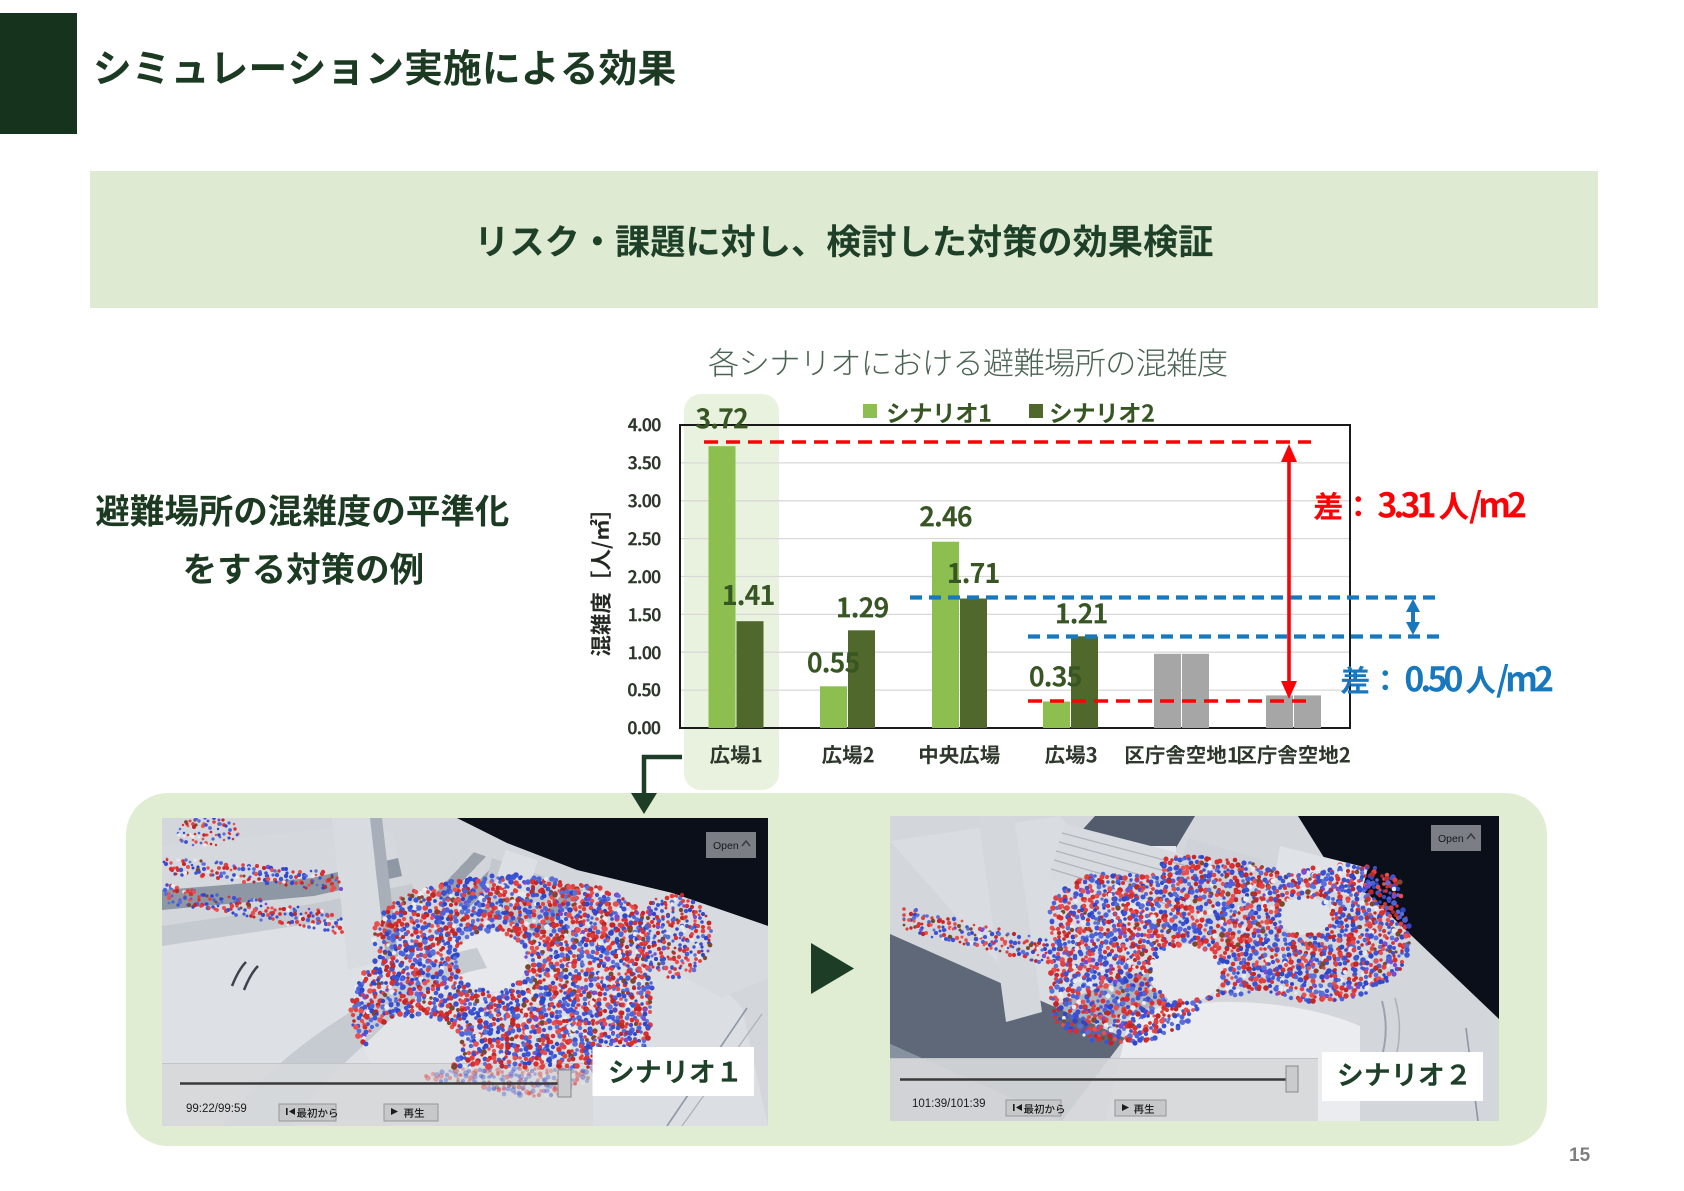  I want to click on svg-text: Open, so click(726, 846).